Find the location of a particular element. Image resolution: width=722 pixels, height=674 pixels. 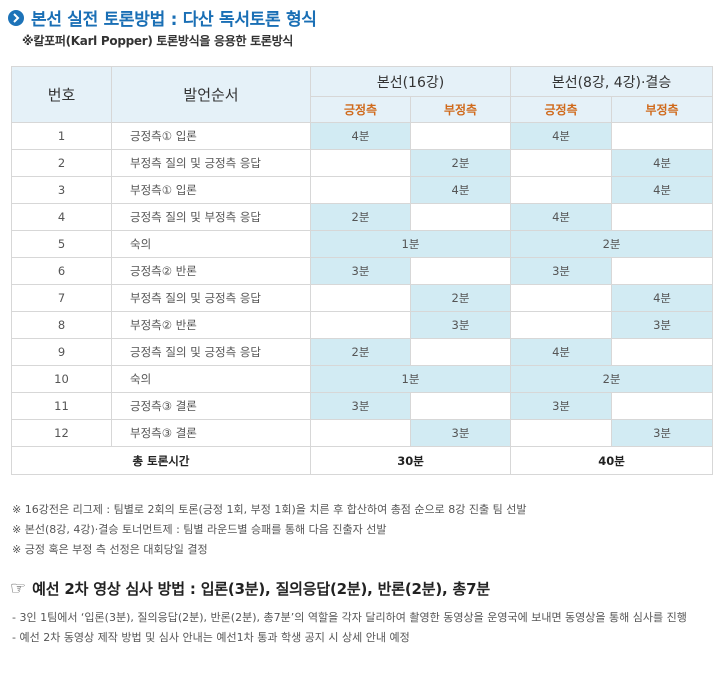

title-row: 본선 실전 토론방법 : 다산 독서토론 형식 is located at coordinates (162, 17).